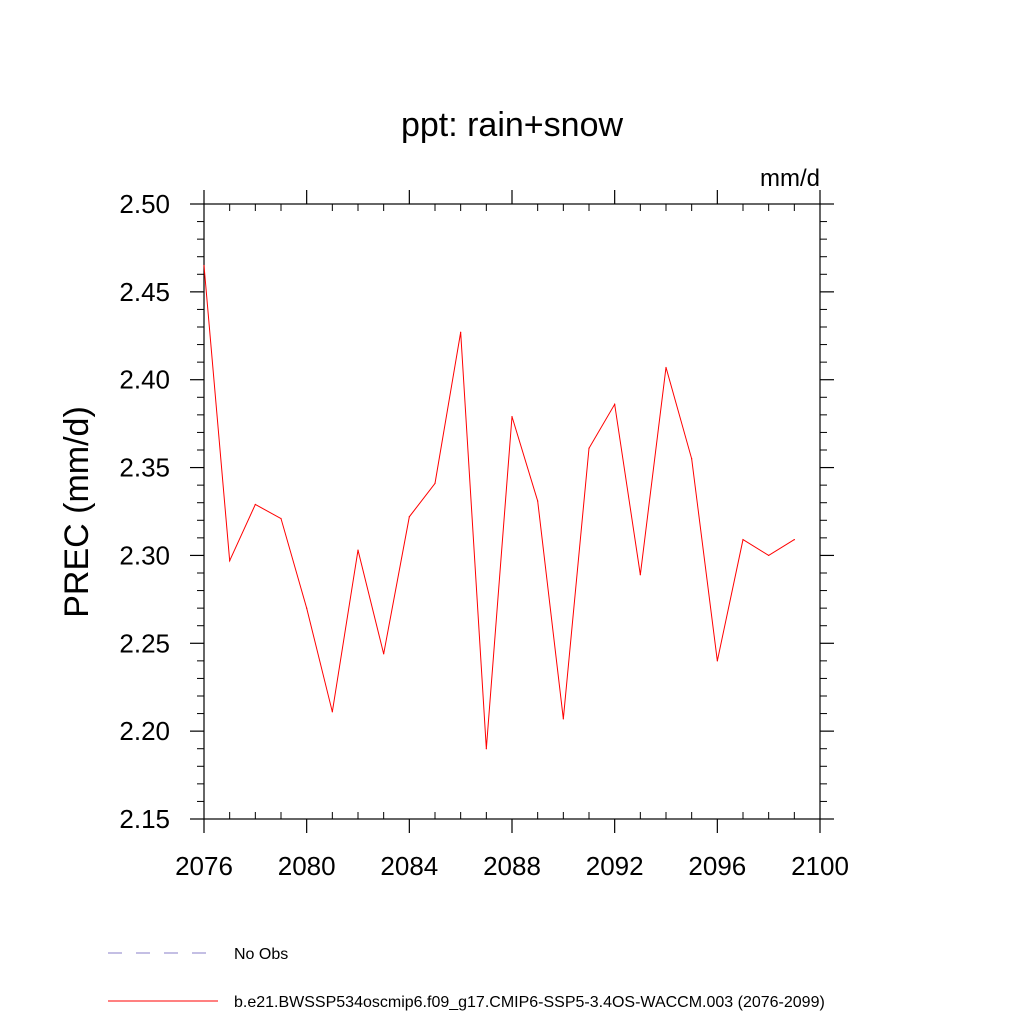 The width and height of the screenshot is (1024, 1024). What do you see at coordinates (144, 643) in the screenshot?
I see `y-tick-label: 2.25` at bounding box center [144, 643].